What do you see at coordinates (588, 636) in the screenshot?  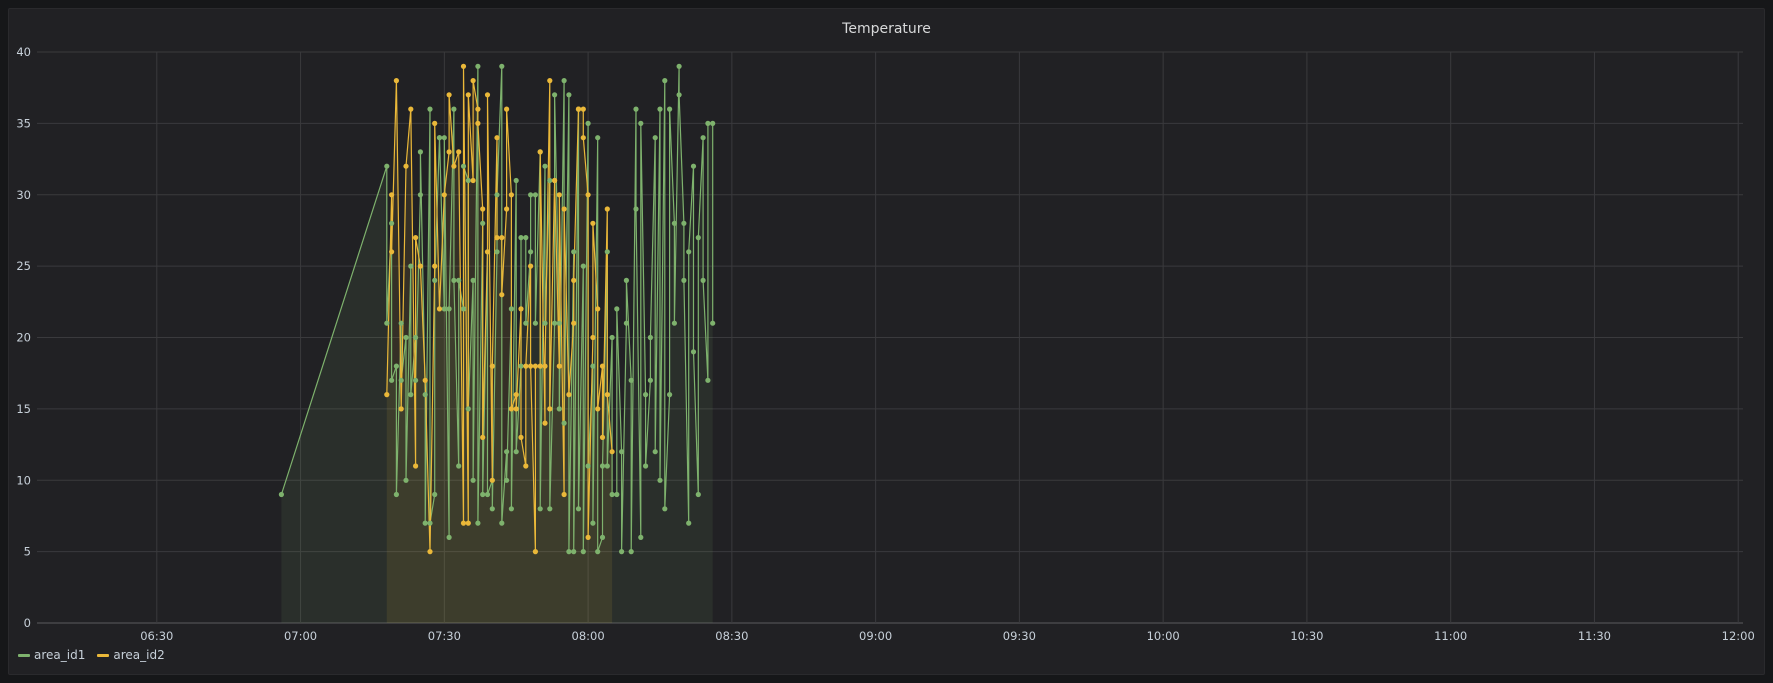 I see `x-tick-label: 08:00` at bounding box center [588, 636].